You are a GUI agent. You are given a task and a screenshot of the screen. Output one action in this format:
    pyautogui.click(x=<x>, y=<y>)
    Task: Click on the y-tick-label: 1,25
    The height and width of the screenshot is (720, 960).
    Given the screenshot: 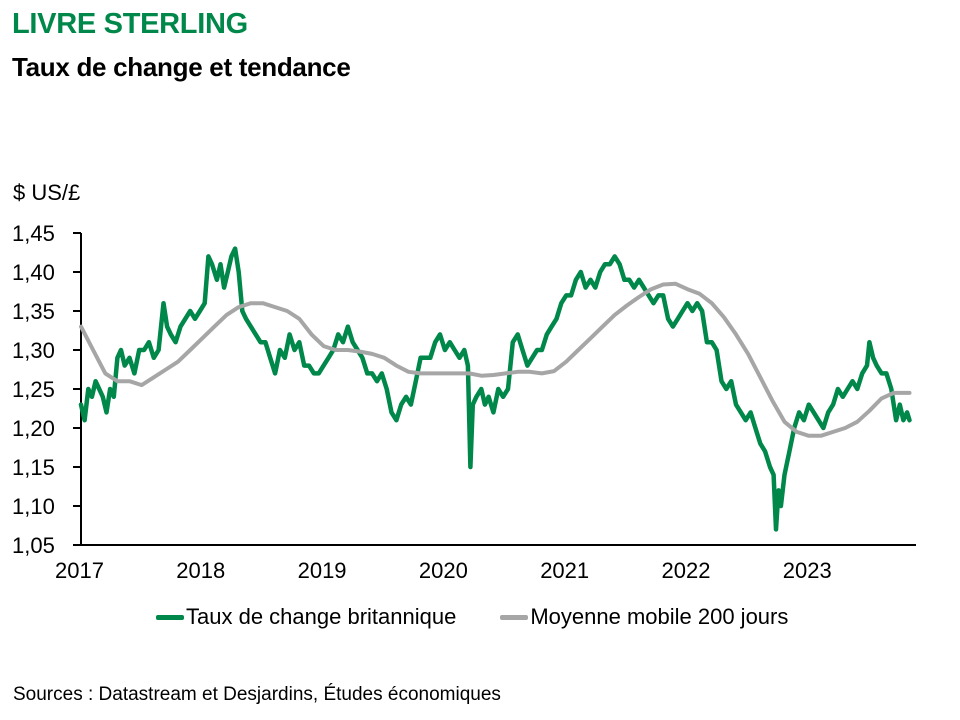 What is the action you would take?
    pyautogui.click(x=33, y=389)
    